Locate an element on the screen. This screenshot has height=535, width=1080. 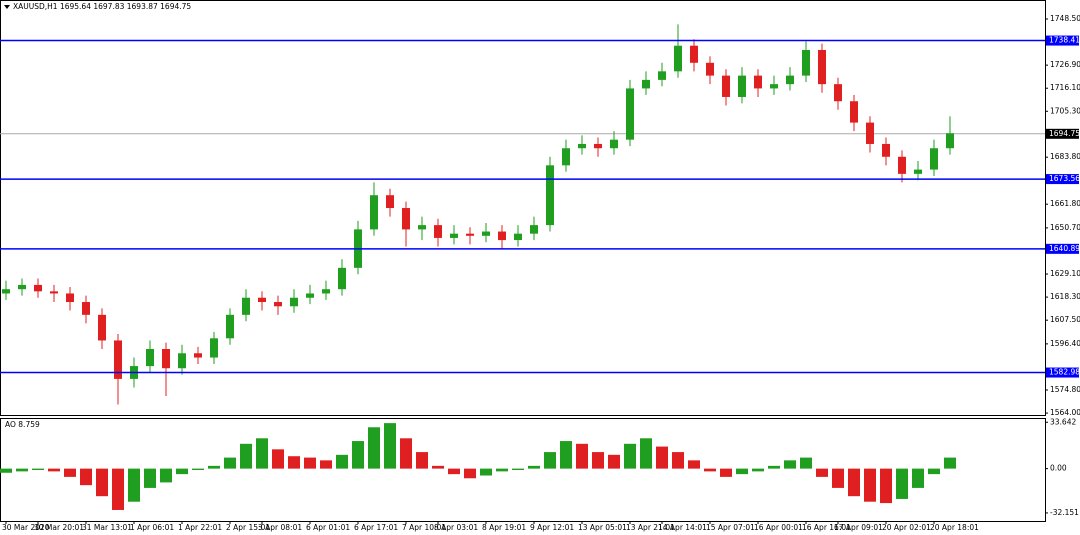
y-tick-label: 0.00 is located at coordinates (1058, 468).